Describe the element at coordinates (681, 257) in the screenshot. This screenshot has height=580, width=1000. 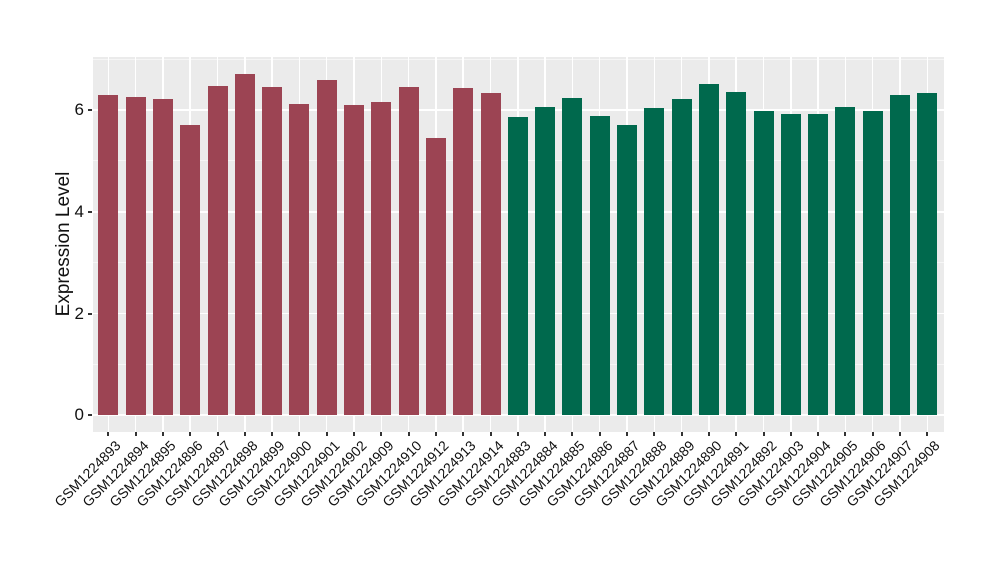
I see `bar-GSM1224889` at that location.